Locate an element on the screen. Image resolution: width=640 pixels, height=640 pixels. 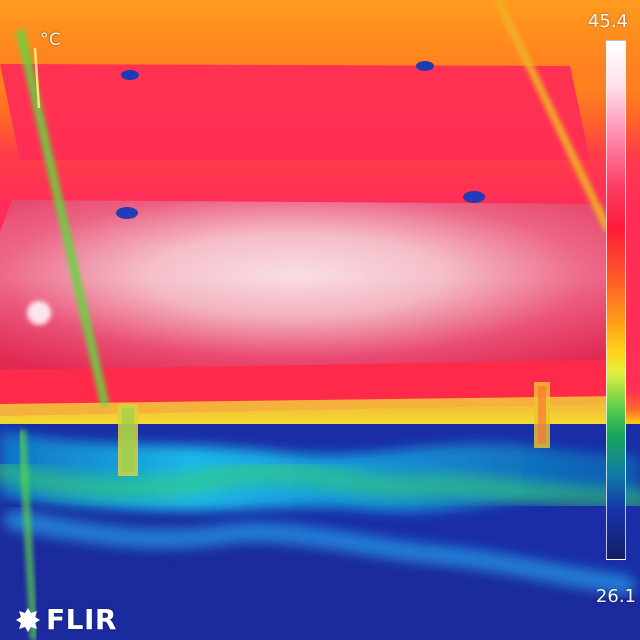
blue-heat-streak is located at coordinates (319, 552).